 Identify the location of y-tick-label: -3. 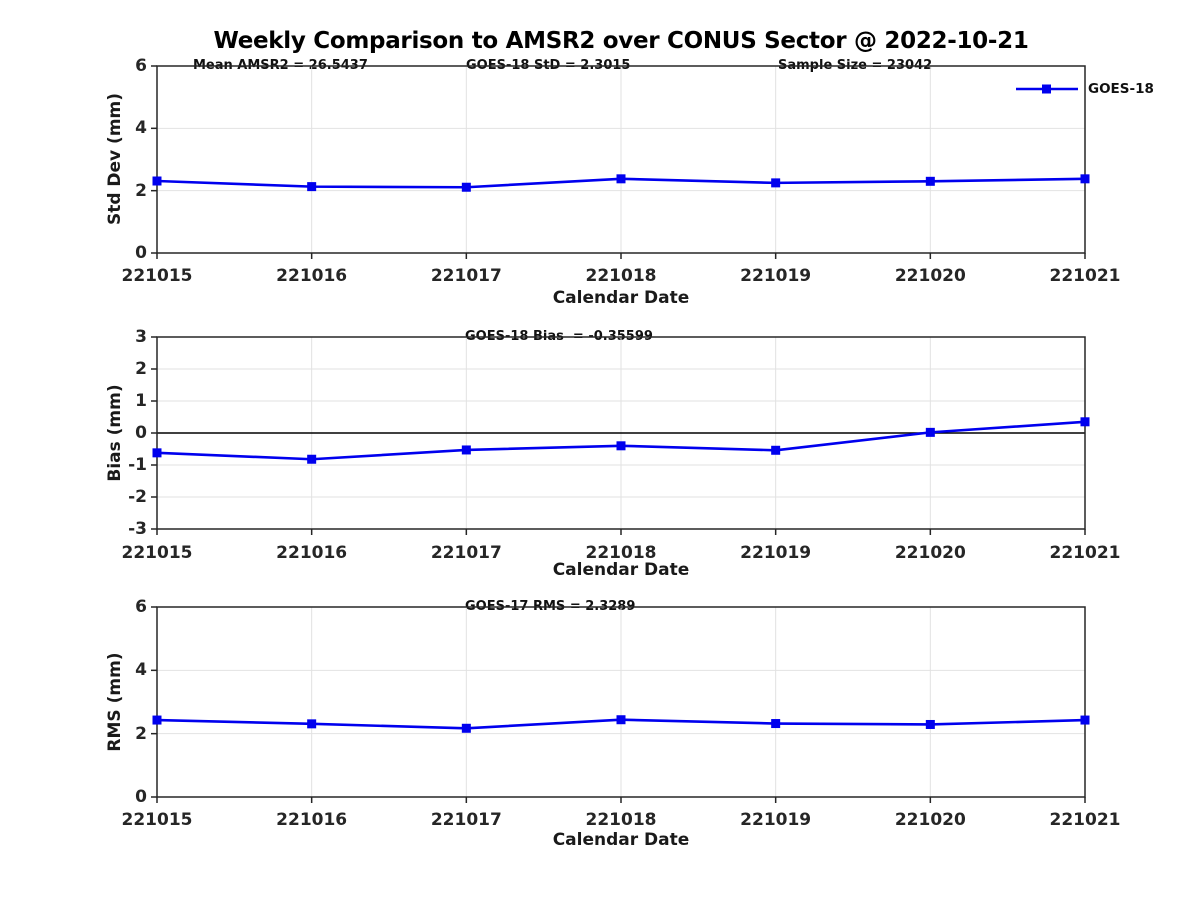
(137, 529).